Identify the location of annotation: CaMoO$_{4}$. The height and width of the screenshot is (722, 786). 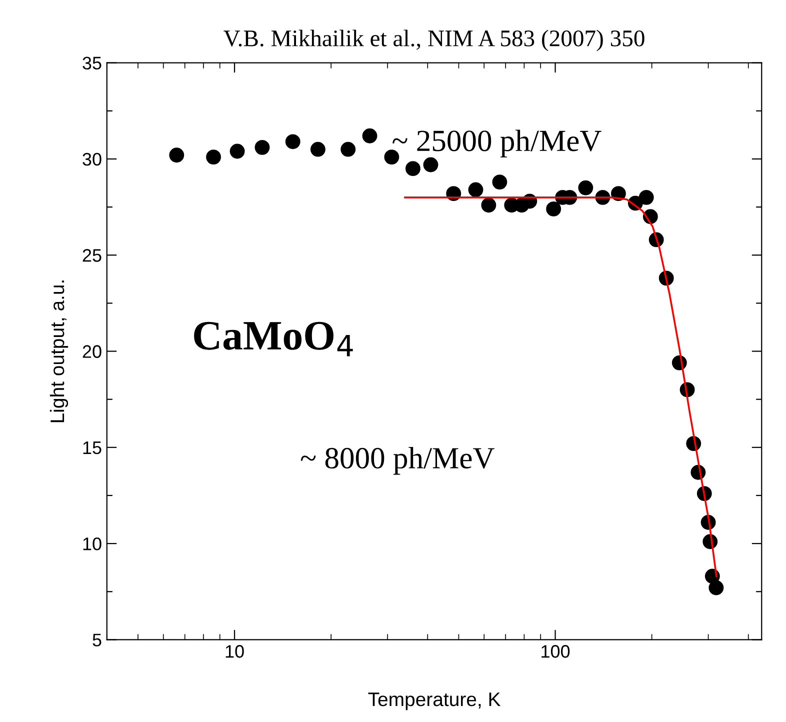
(273, 339).